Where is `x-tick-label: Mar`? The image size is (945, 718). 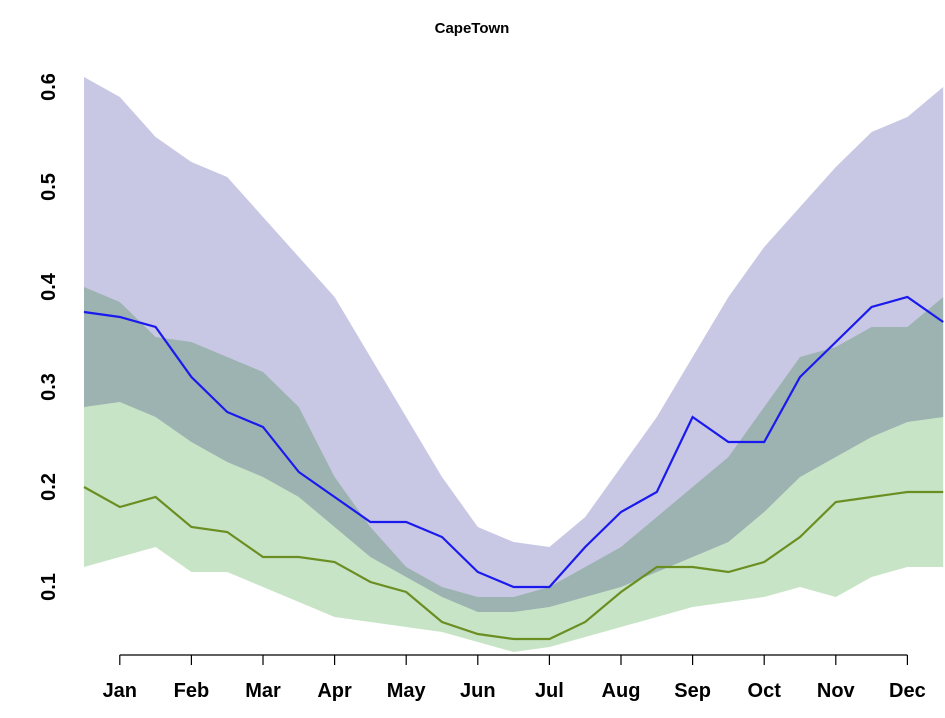 x-tick-label: Mar is located at coordinates (263, 691).